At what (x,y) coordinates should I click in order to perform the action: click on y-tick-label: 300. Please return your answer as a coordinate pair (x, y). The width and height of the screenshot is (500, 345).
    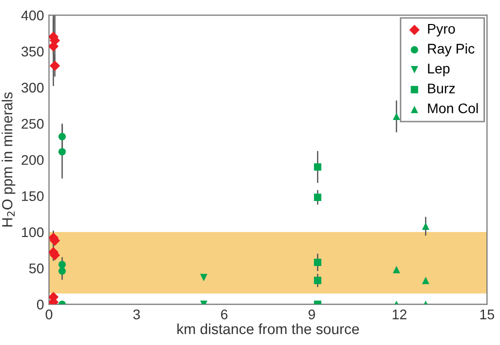
    Looking at the image, I should click on (33, 87).